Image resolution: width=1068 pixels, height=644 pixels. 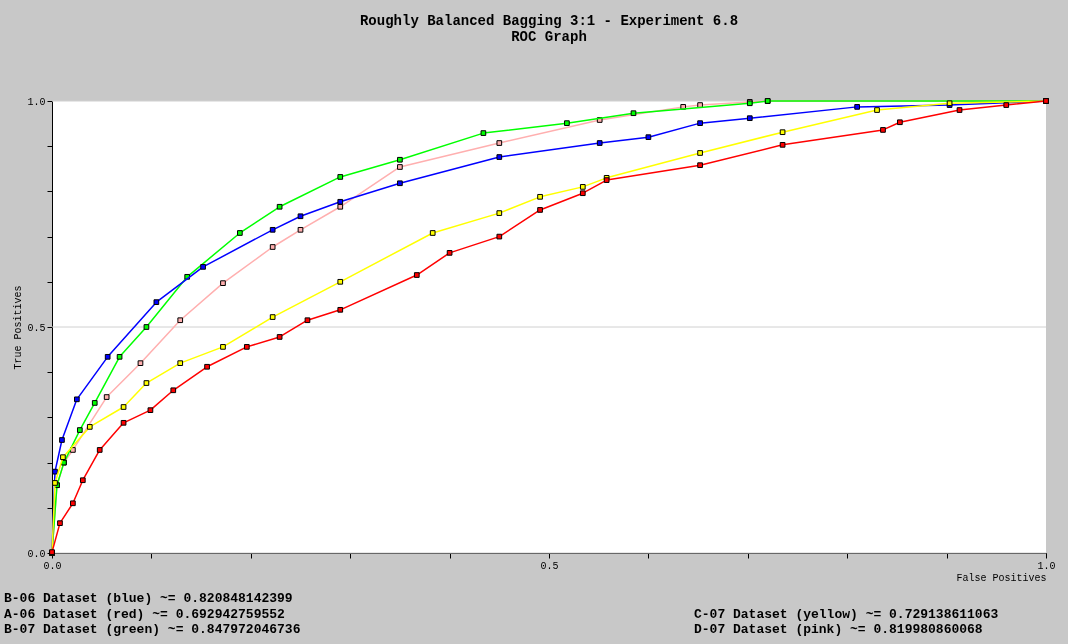 What do you see at coordinates (152, 629) in the screenshot?
I see `text: B-07 Dataset (green) ~= 0.847972046736` at bounding box center [152, 629].